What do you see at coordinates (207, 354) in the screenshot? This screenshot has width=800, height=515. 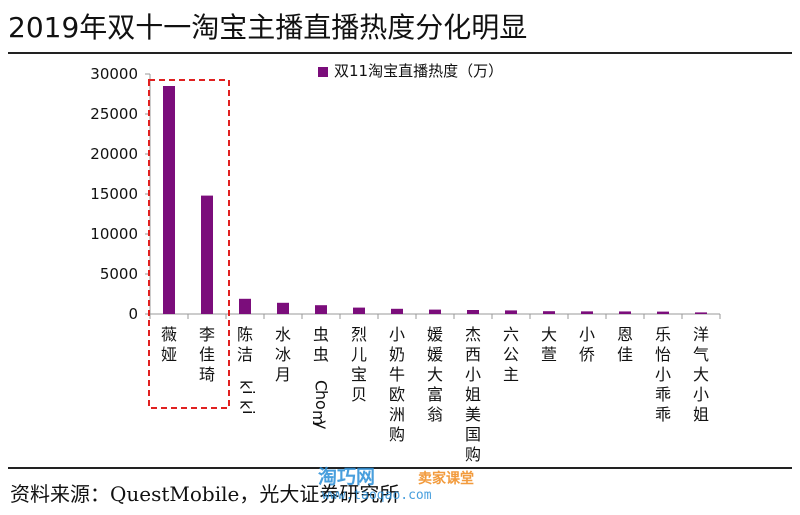 I see `x-category-label: 李佳琦` at bounding box center [207, 354].